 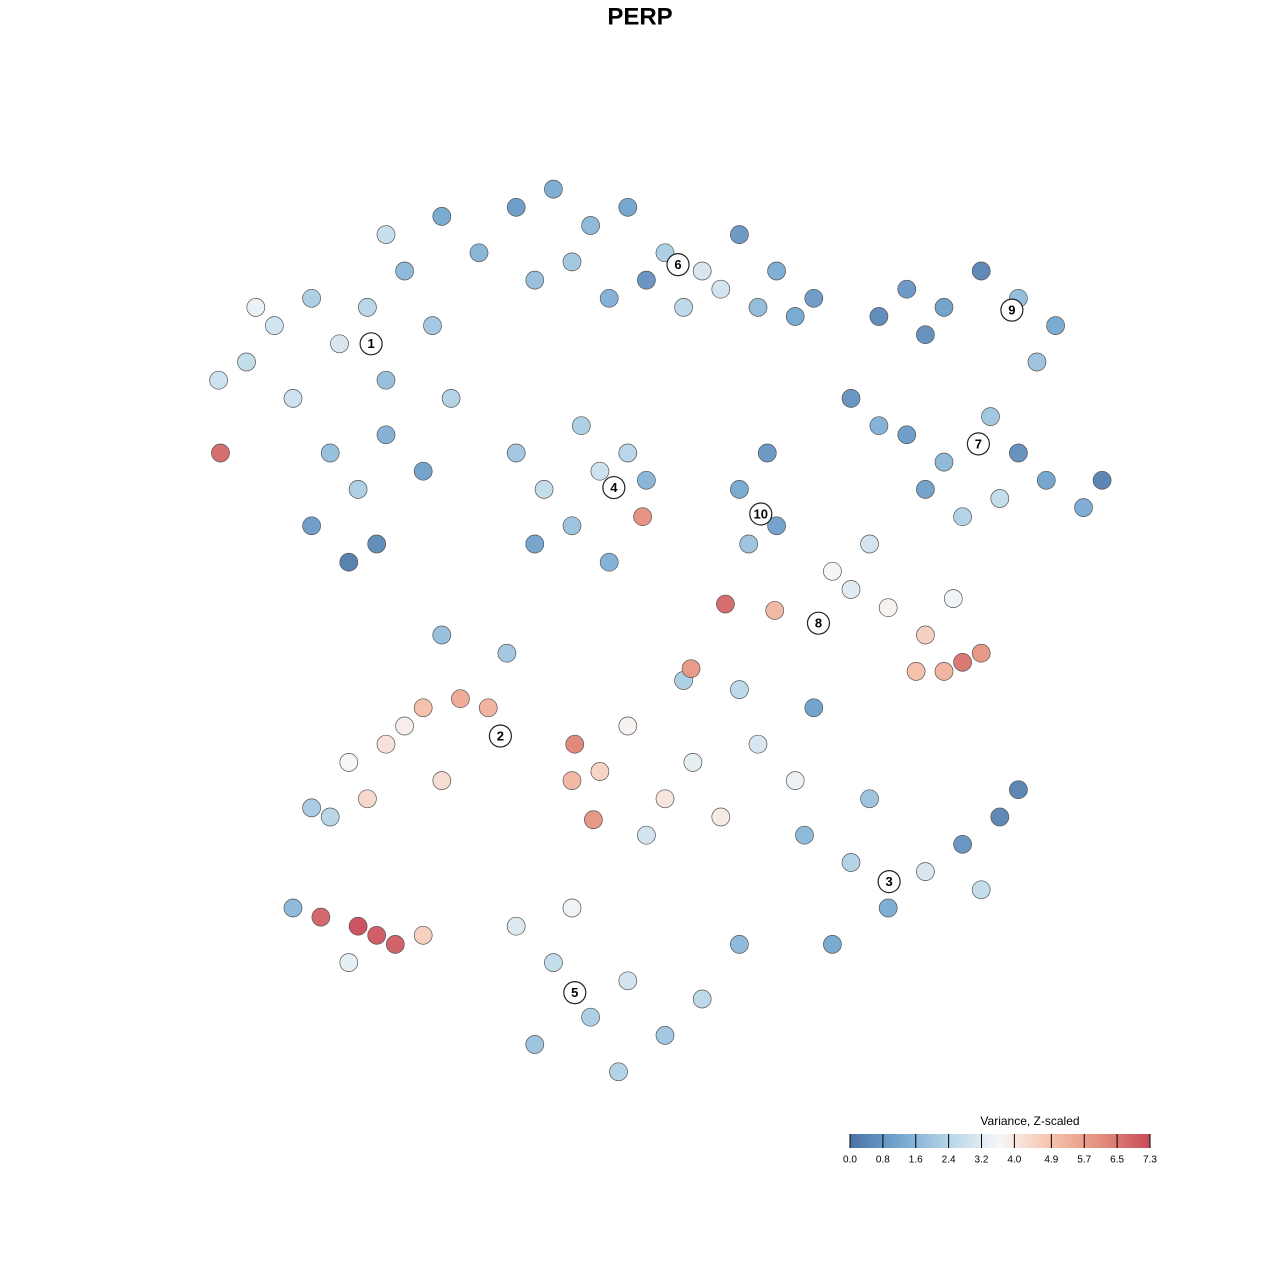 I want to click on cluster-label: 10, so click(x=761, y=513).